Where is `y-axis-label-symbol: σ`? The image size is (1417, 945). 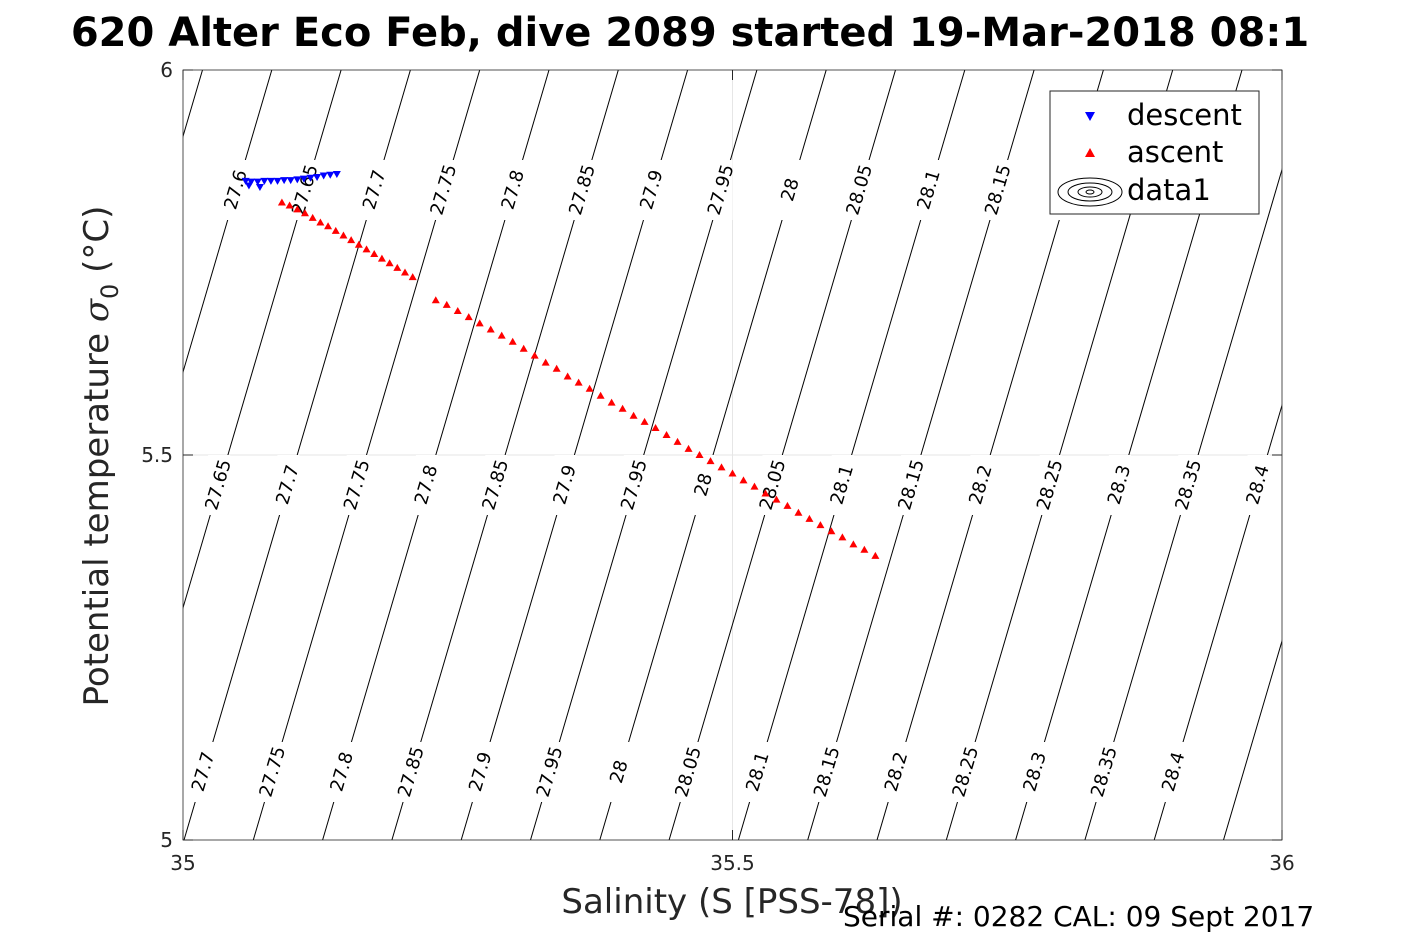
y-axis-label-symbol: σ is located at coordinates (97, 310).